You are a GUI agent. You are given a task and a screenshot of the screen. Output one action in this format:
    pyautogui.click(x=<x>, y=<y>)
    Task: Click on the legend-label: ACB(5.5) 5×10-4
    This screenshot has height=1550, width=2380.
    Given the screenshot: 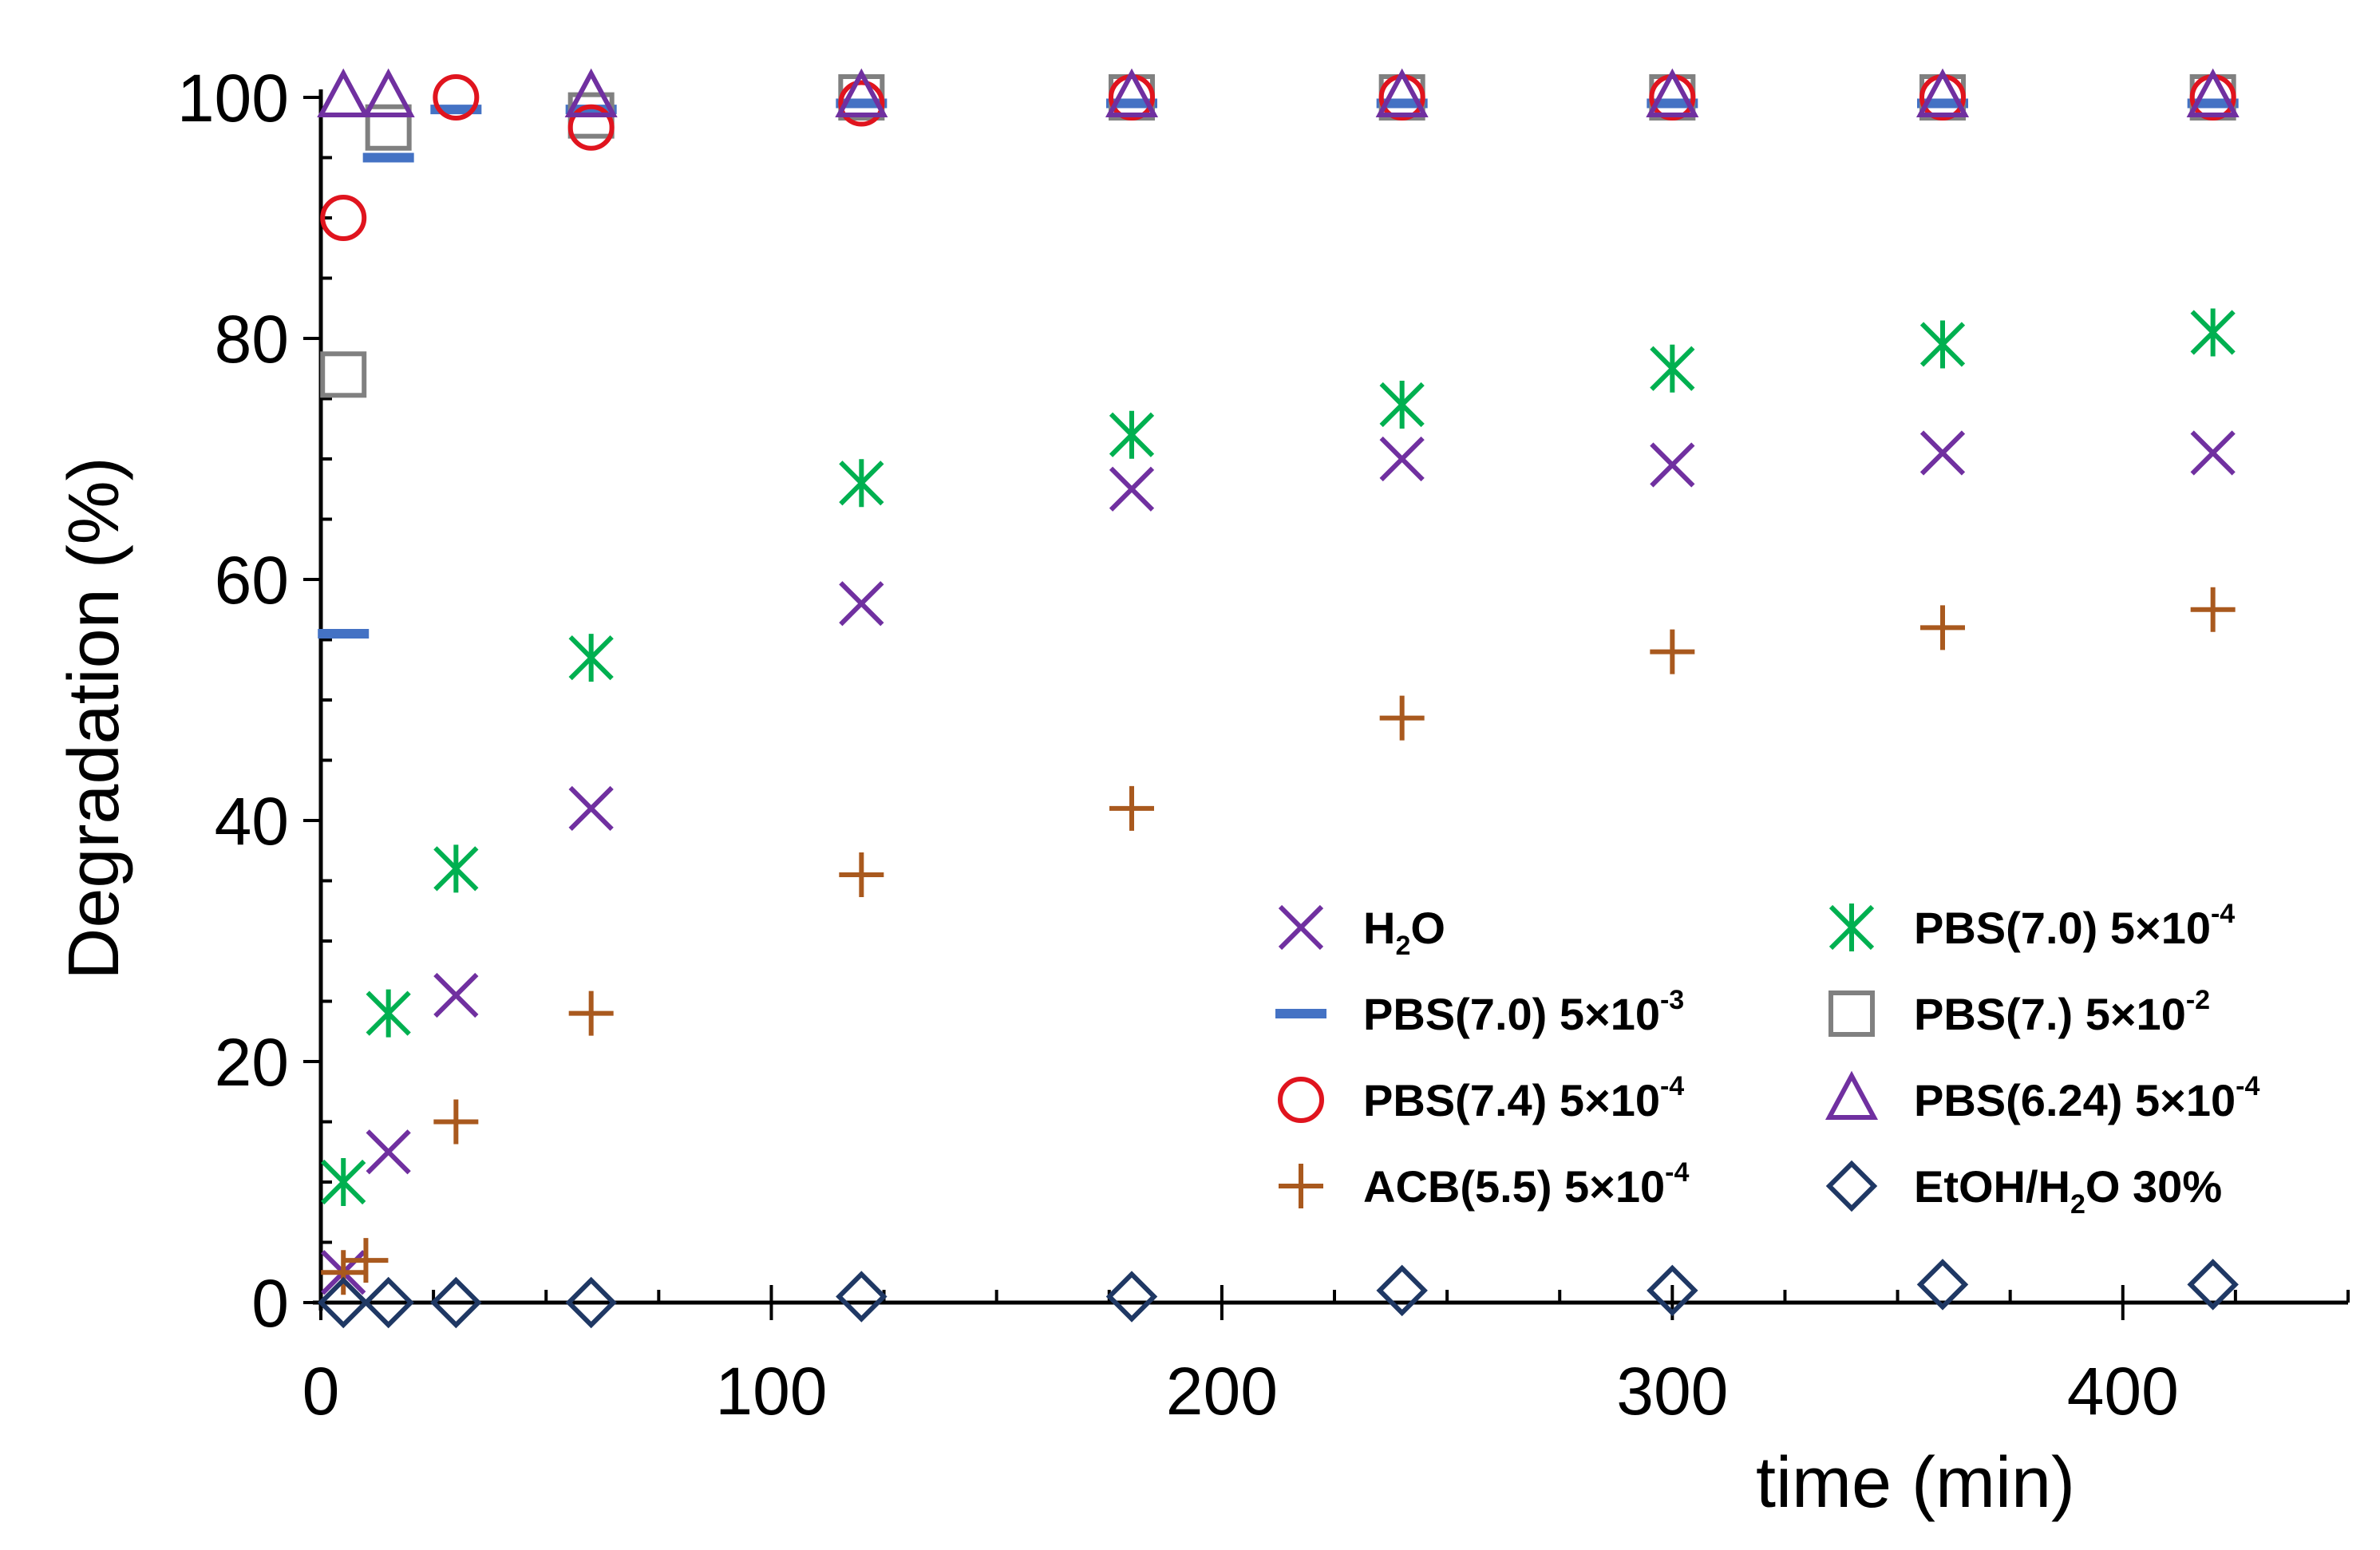 What is the action you would take?
    pyautogui.click(x=1526, y=1184)
    